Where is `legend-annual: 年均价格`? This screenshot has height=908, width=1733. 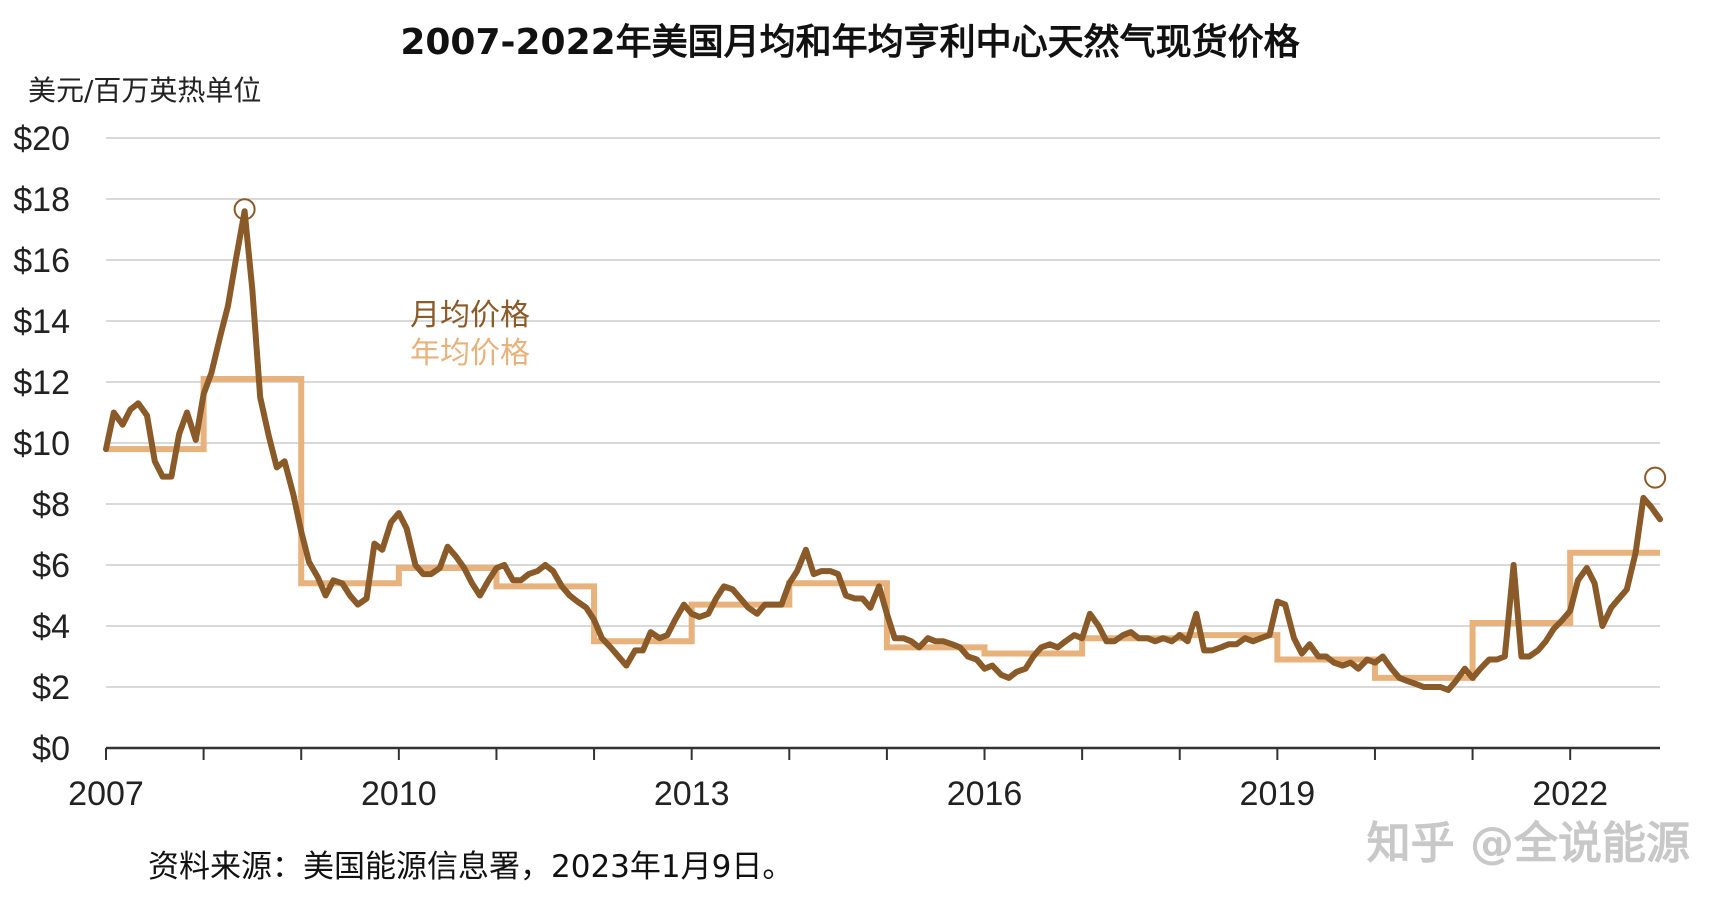 legend-annual: 年均价格 is located at coordinates (470, 353).